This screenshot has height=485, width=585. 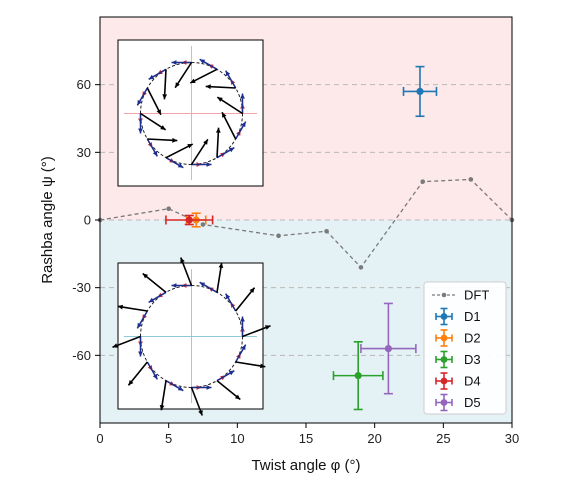 I want to click on point-d1, so click(x=420, y=91).